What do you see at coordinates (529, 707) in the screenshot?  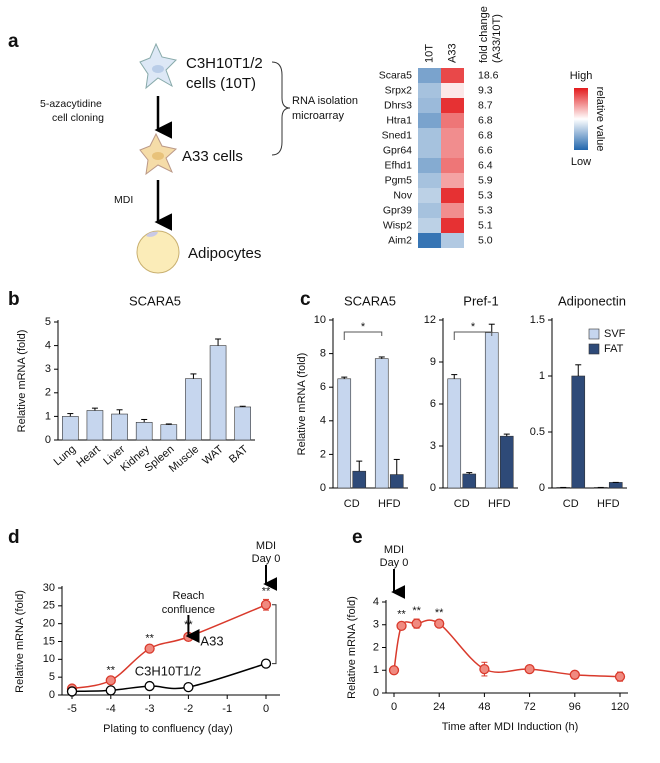 I see `x-tick-label: 72` at bounding box center [529, 707].